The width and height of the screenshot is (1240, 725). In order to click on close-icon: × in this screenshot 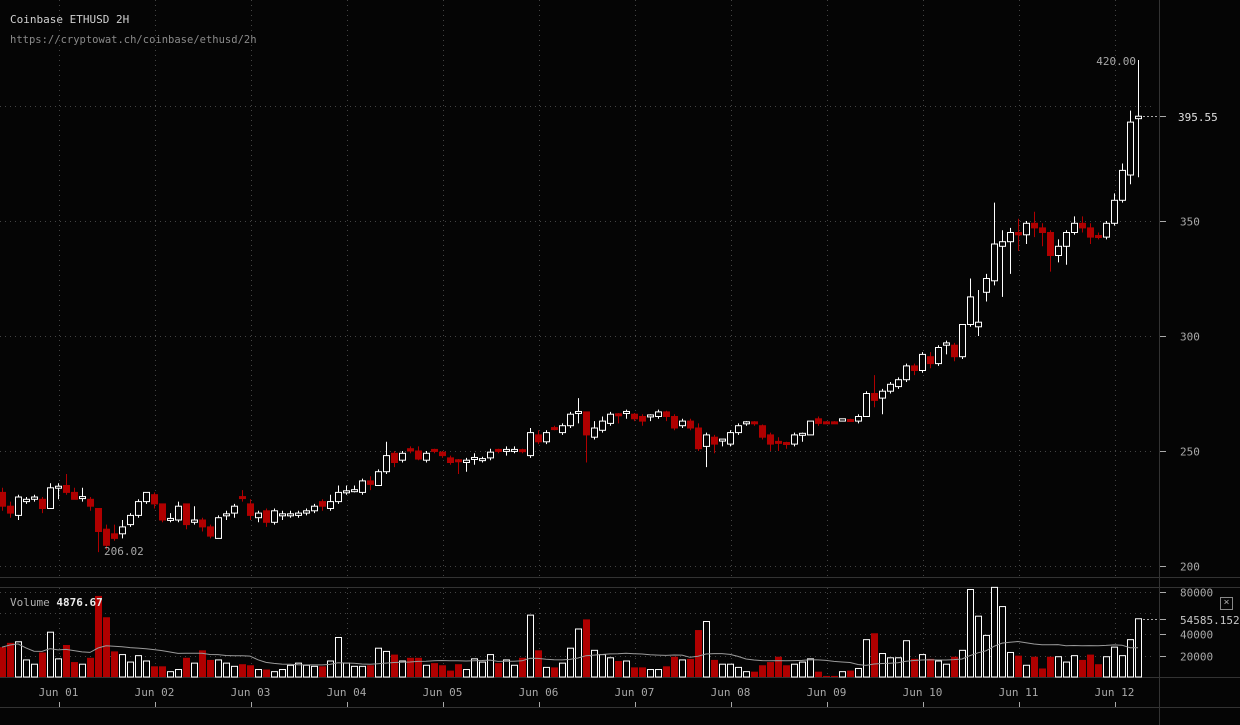, I will do `click(1226, 603)`.